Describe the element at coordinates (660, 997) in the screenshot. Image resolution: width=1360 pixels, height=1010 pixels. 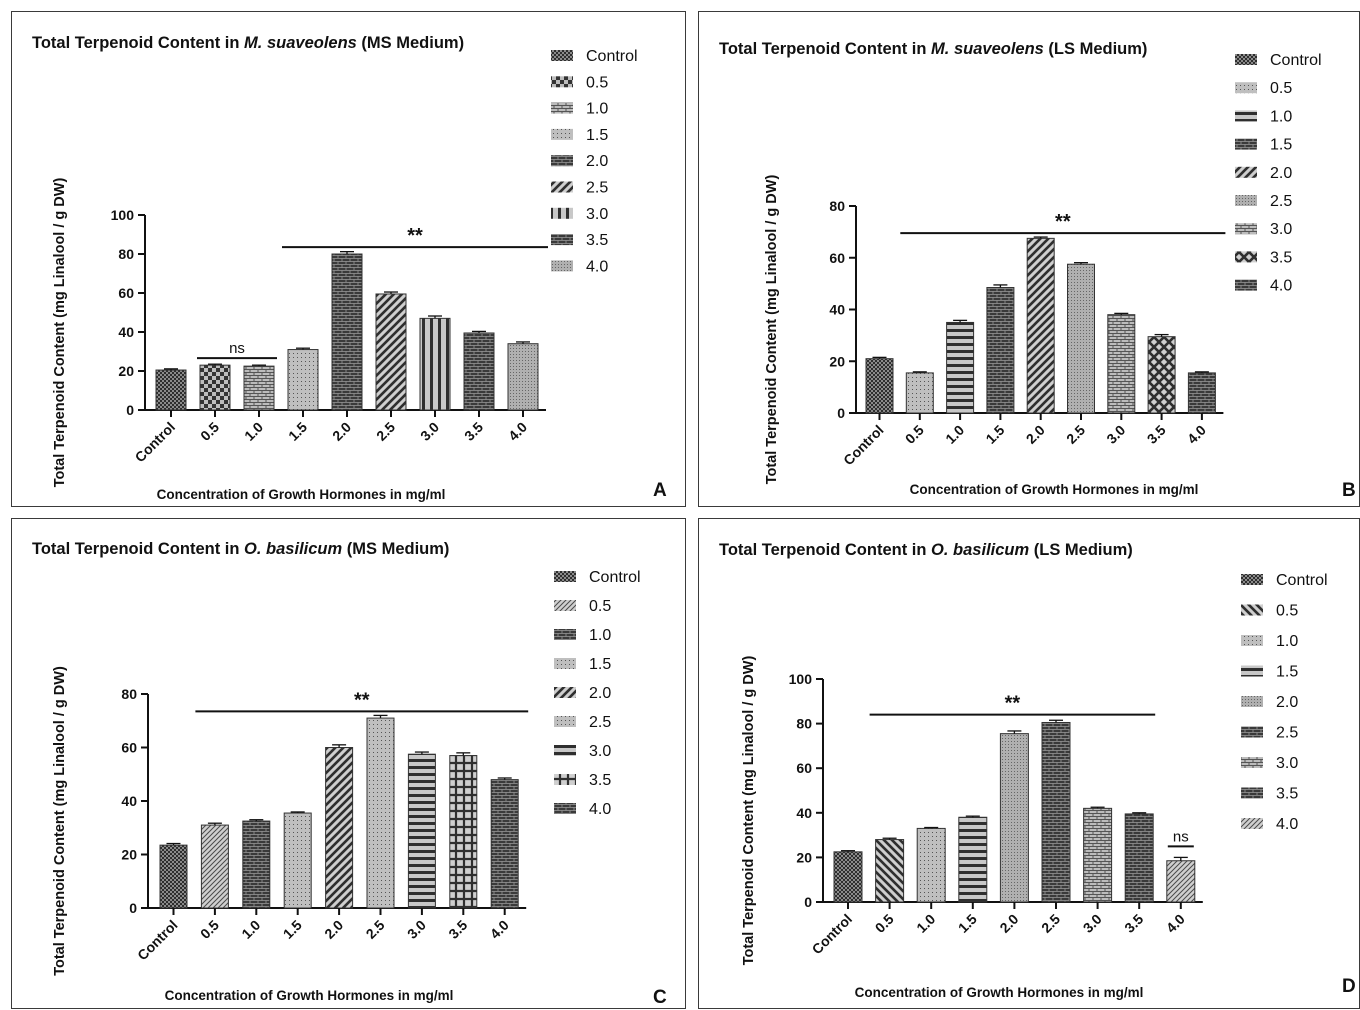
I see `panel-letter: C` at that location.